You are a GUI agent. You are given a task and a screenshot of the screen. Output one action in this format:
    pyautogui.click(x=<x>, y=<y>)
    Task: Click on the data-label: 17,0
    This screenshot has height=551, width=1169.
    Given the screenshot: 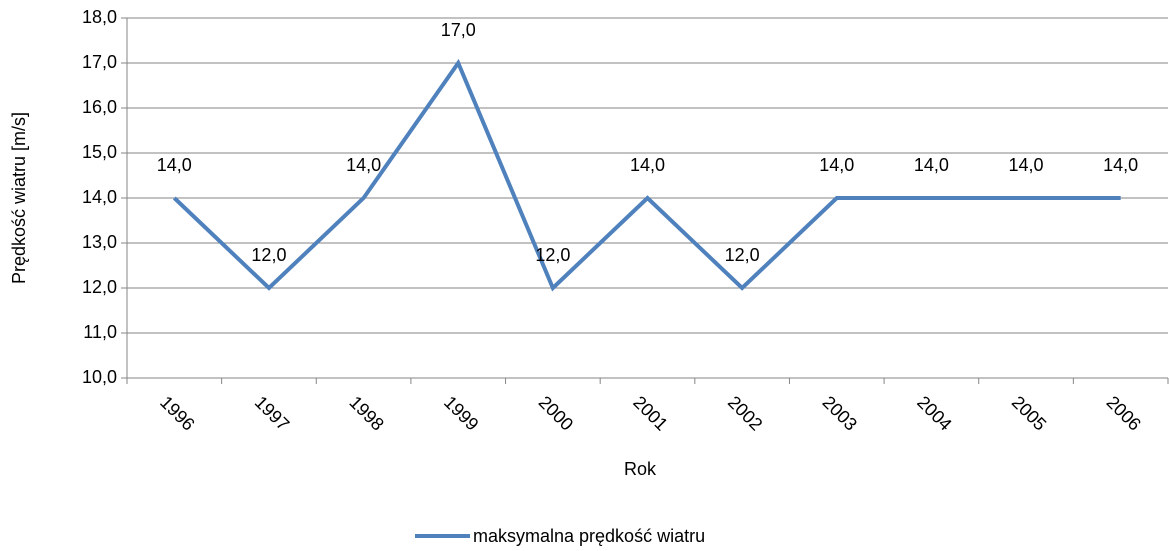 What is the action you would take?
    pyautogui.click(x=458, y=30)
    